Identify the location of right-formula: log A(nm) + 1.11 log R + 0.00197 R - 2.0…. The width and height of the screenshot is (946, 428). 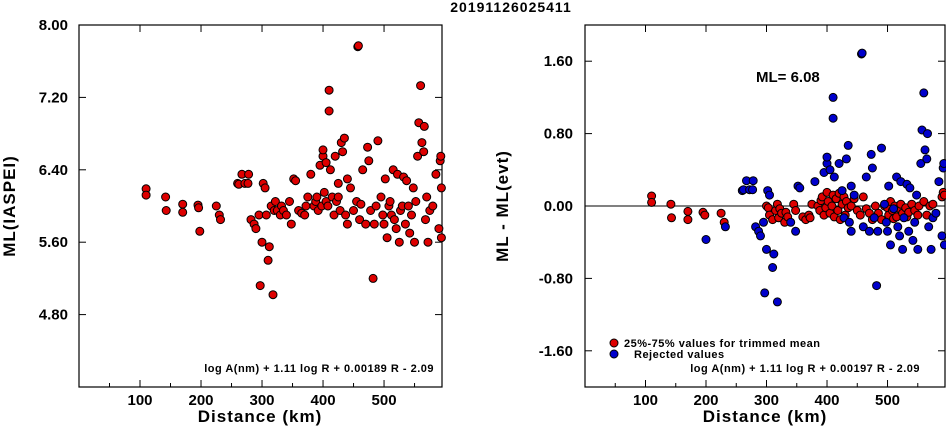
(805, 369).